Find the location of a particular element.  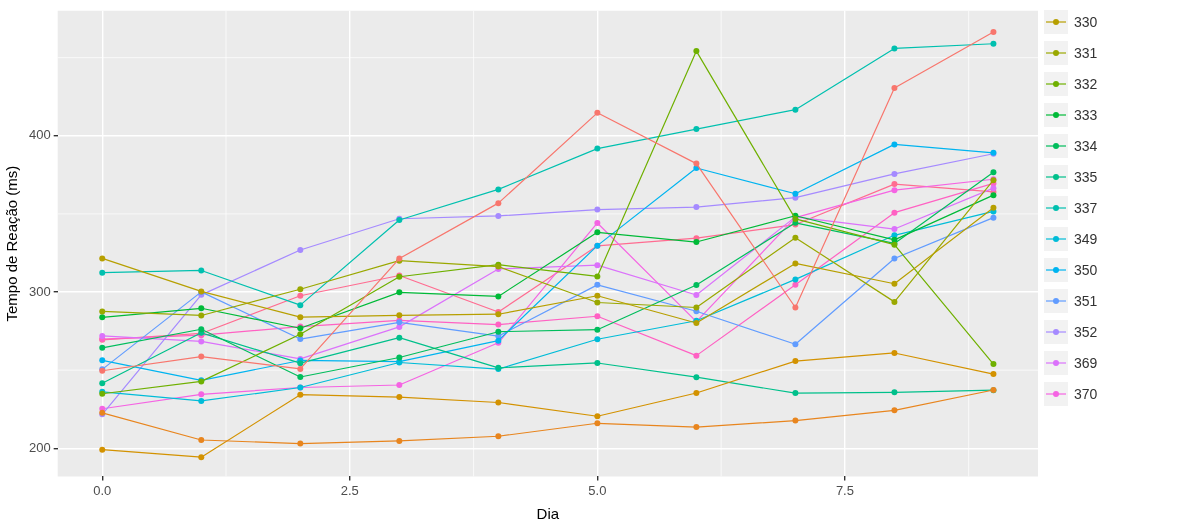

x-tick-label: 5.0 is located at coordinates (597, 490).